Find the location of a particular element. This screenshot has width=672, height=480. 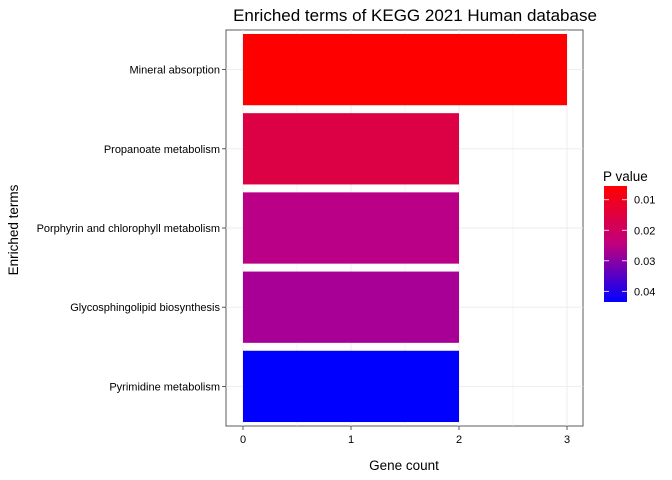

x-tick-label: 2 is located at coordinates (459, 440).